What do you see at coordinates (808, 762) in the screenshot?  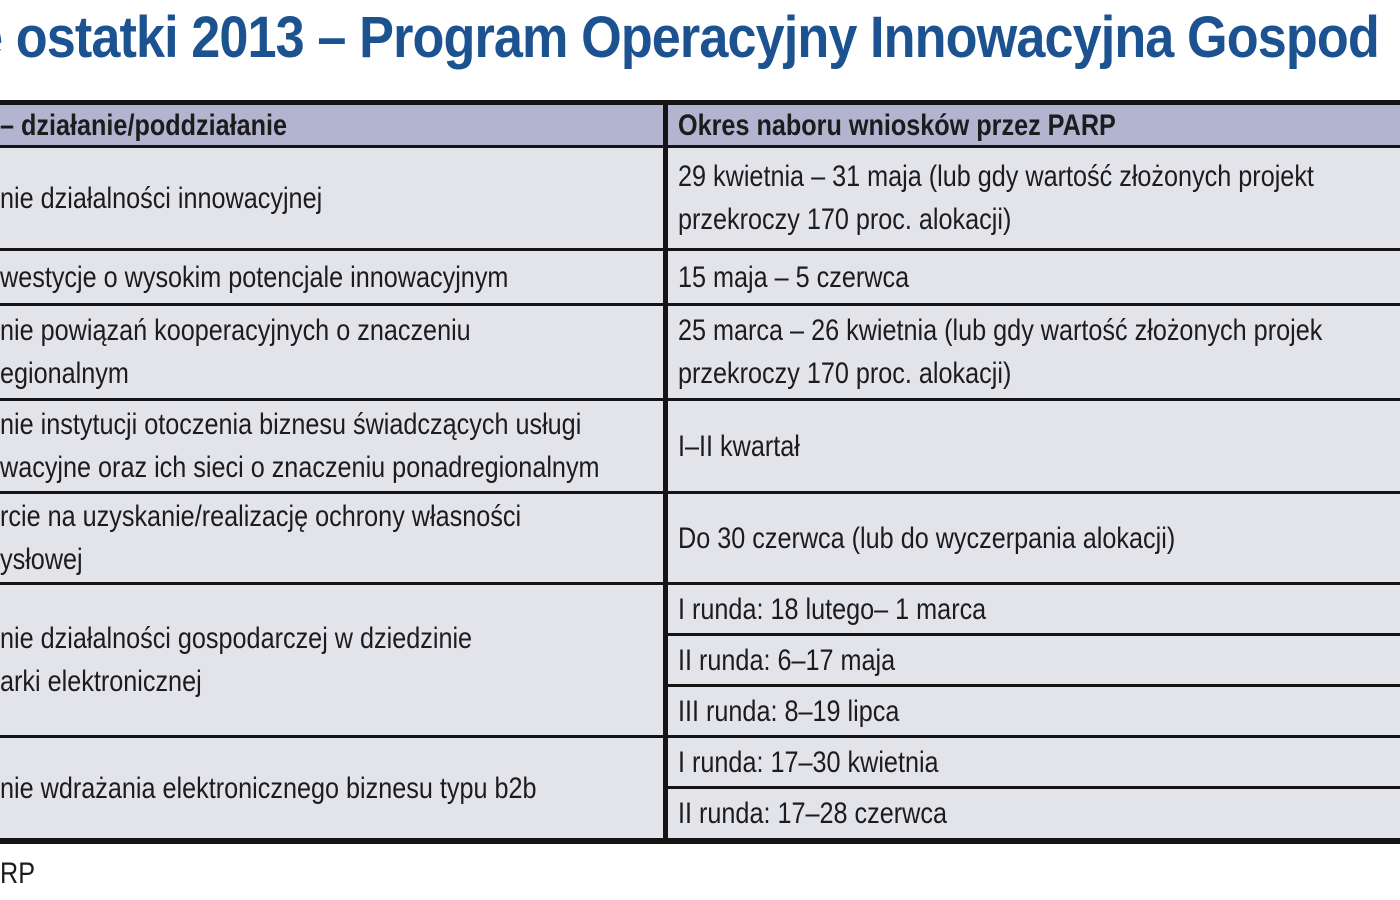 I see `period-line: I runda: 17–30 kwietnia` at bounding box center [808, 762].